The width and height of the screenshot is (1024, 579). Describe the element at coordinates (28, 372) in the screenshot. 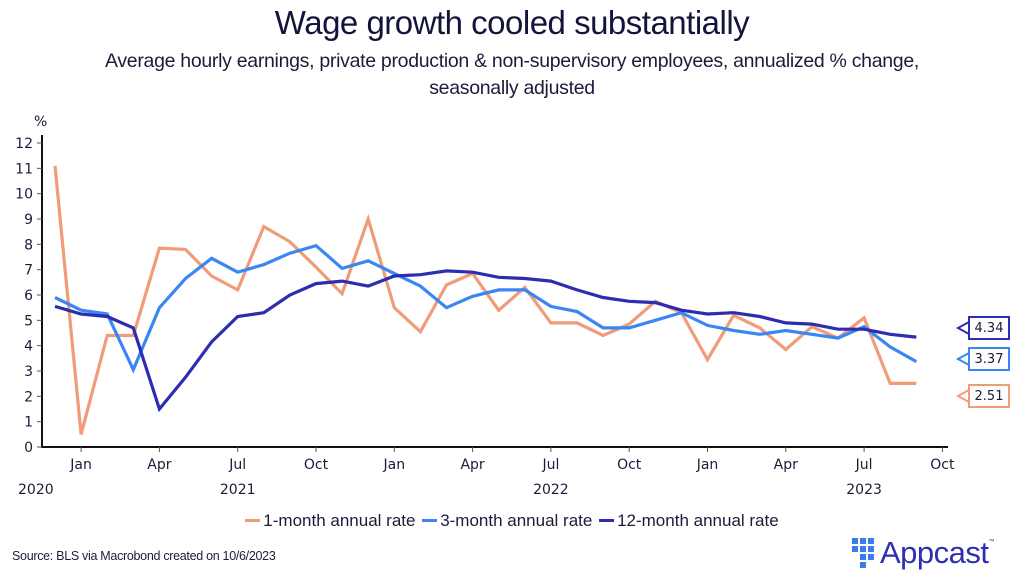

I see `y-tick-label: 3` at that location.